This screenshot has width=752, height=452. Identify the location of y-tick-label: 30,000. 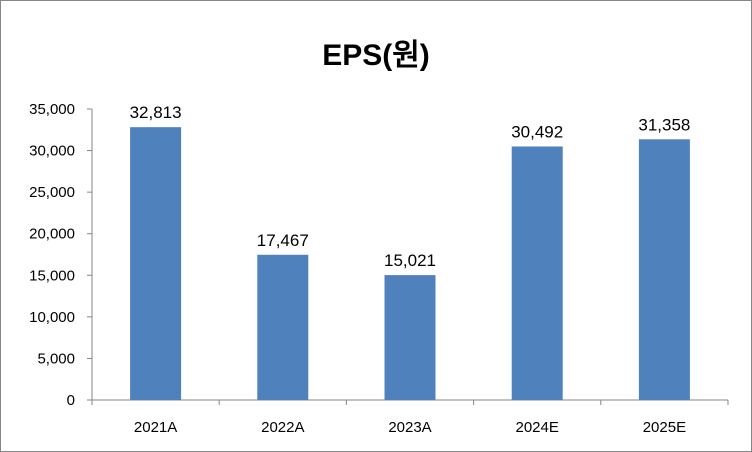
(52, 151).